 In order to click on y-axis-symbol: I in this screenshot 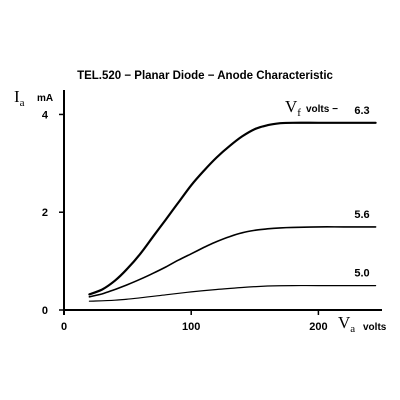, I will do `click(17, 96)`.